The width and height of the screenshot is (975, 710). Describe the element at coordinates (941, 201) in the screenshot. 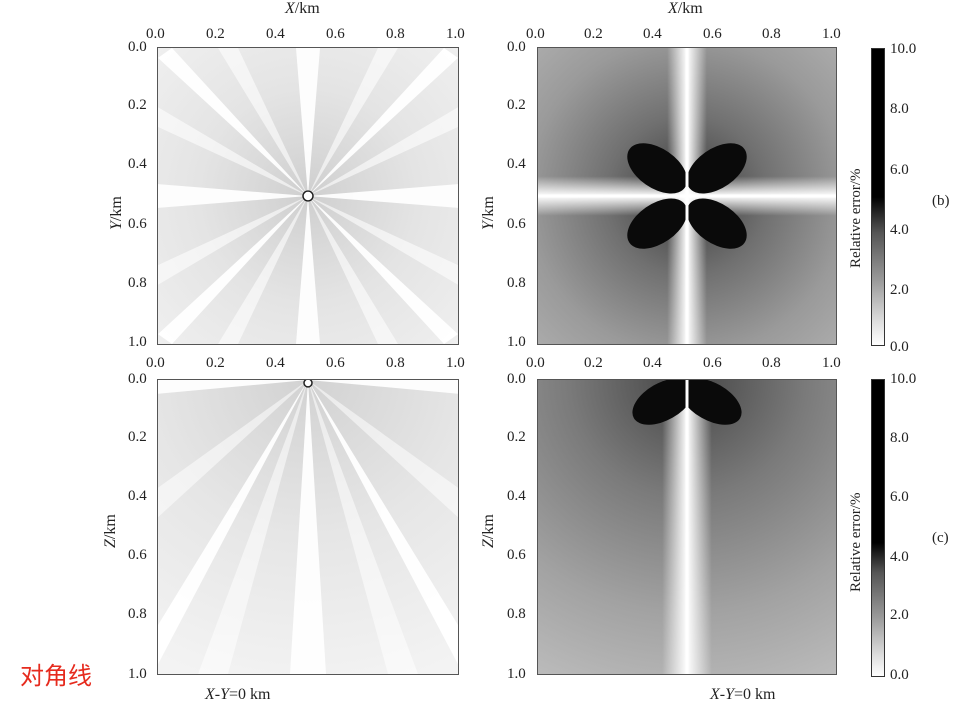

I see `panel-letter-b: (b)` at that location.